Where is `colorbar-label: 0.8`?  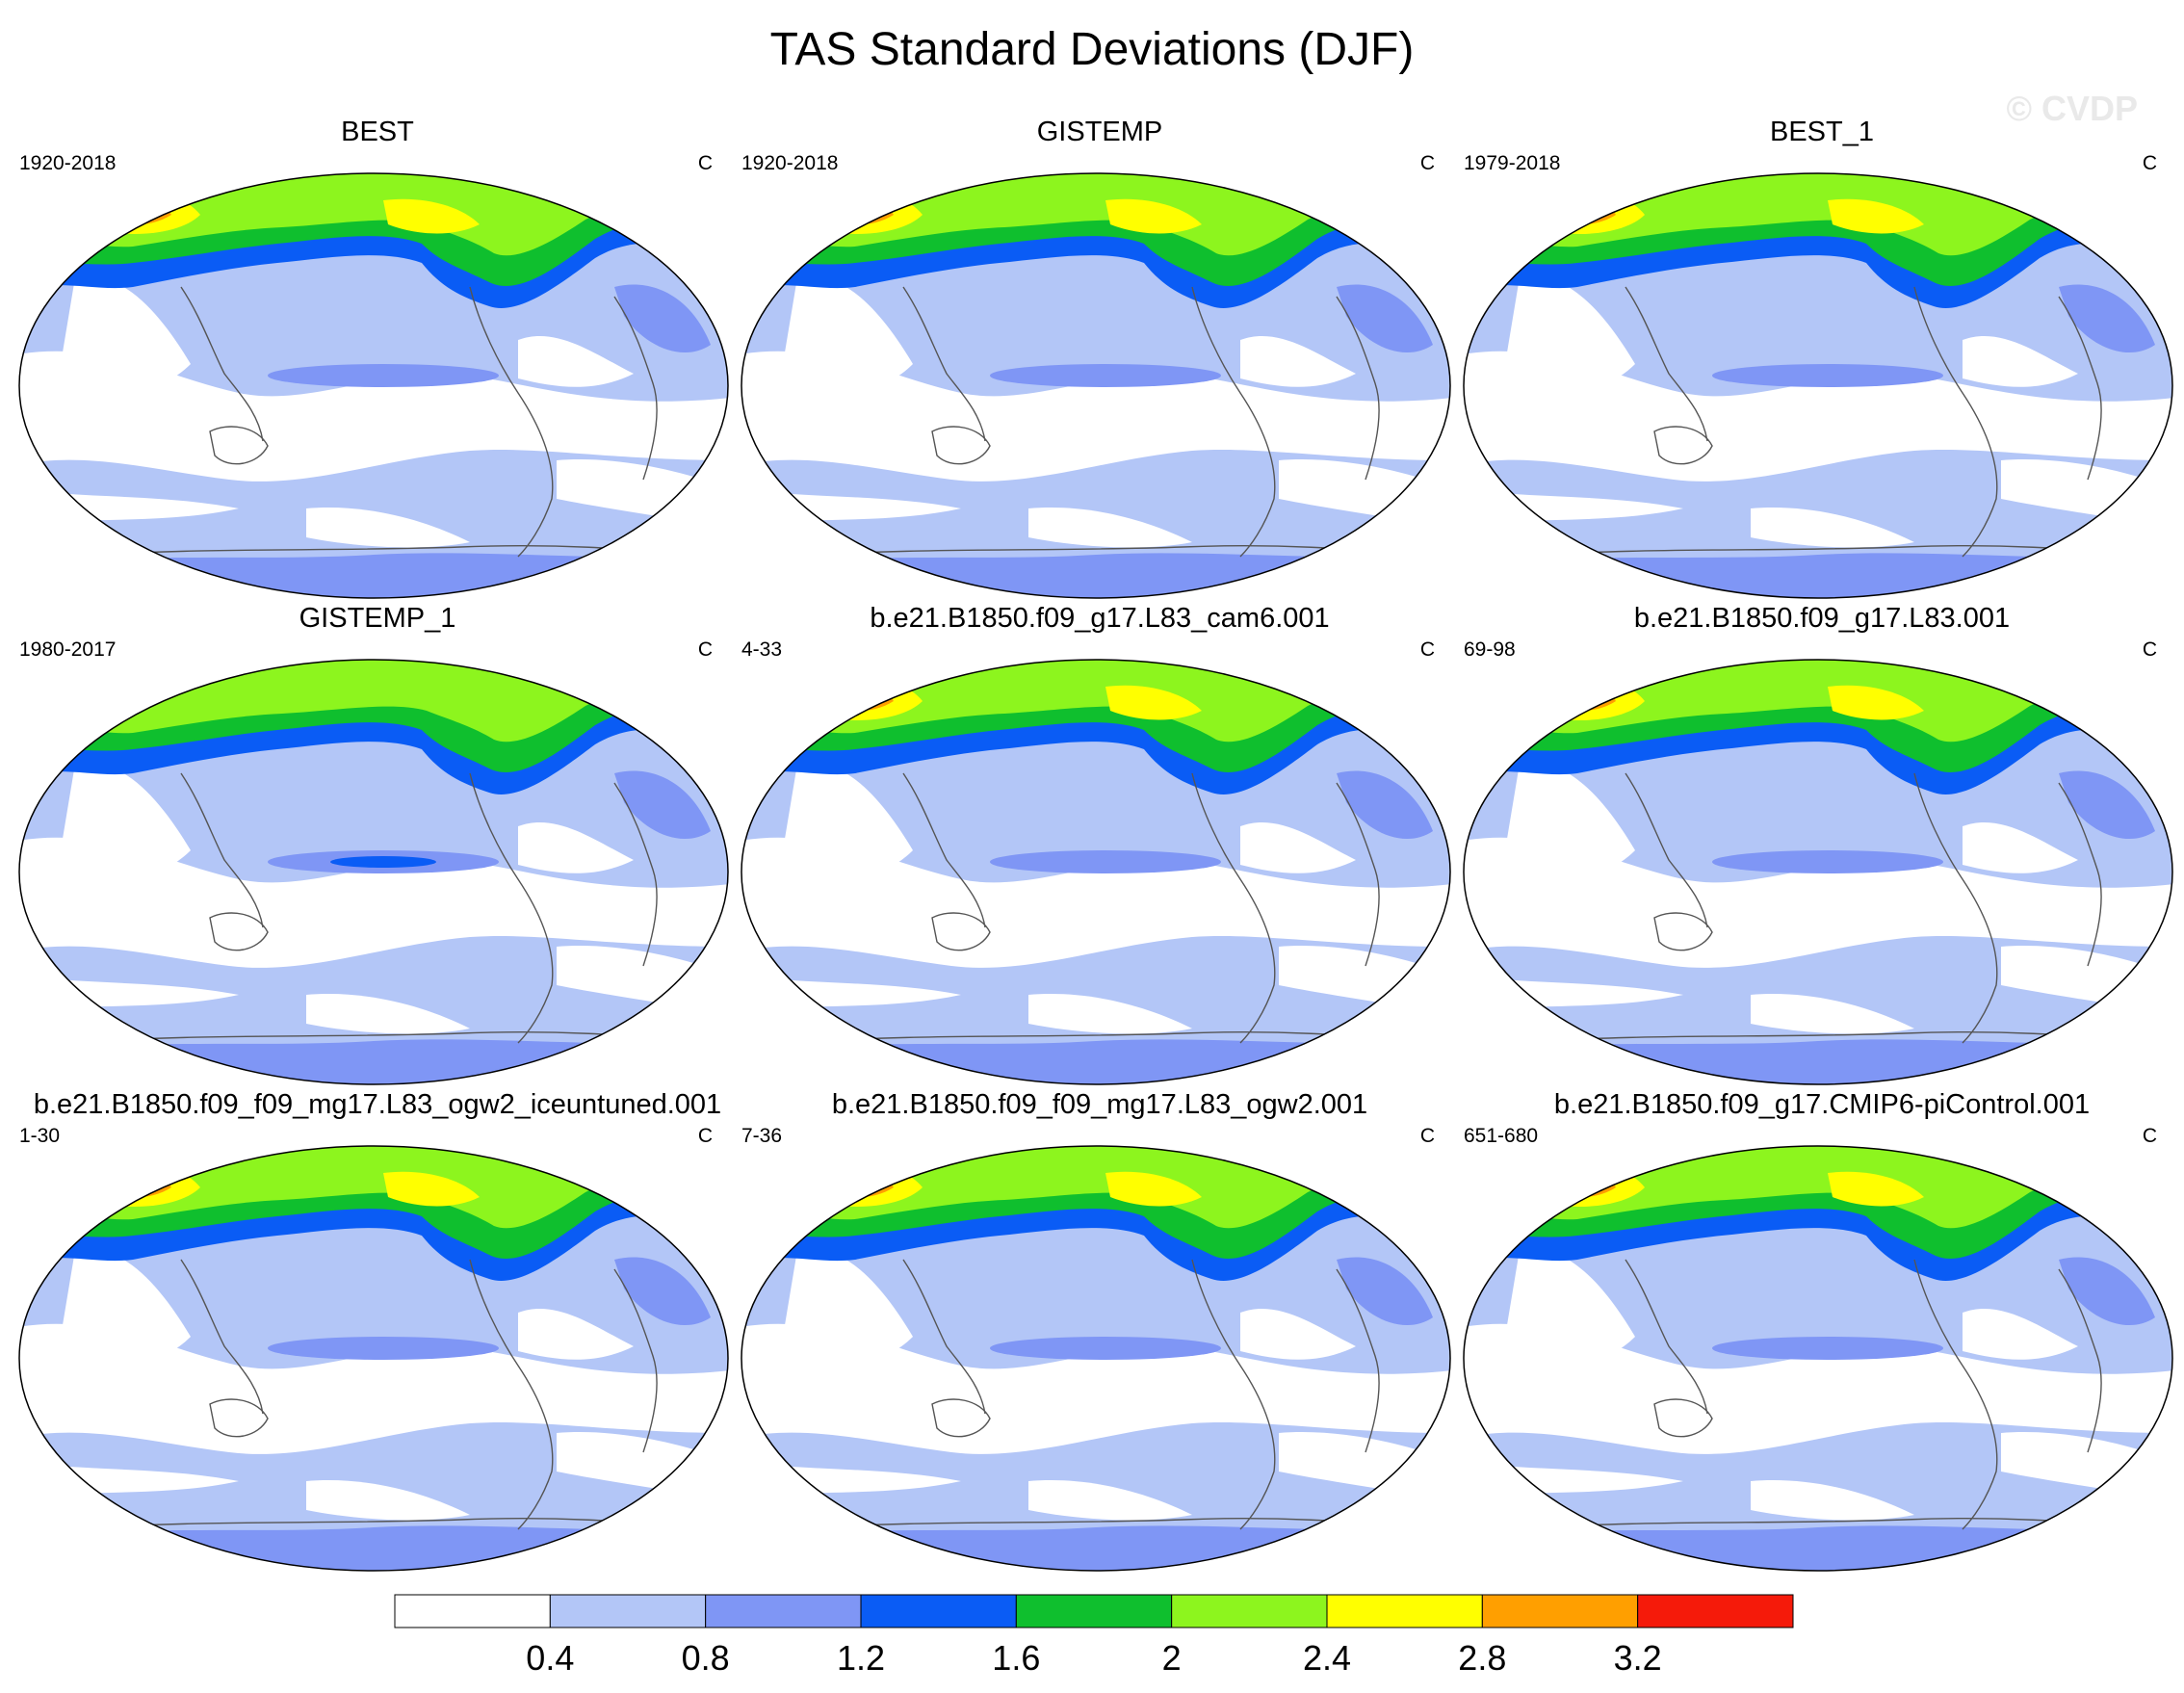
colorbar-label: 0.8 is located at coordinates (706, 1658).